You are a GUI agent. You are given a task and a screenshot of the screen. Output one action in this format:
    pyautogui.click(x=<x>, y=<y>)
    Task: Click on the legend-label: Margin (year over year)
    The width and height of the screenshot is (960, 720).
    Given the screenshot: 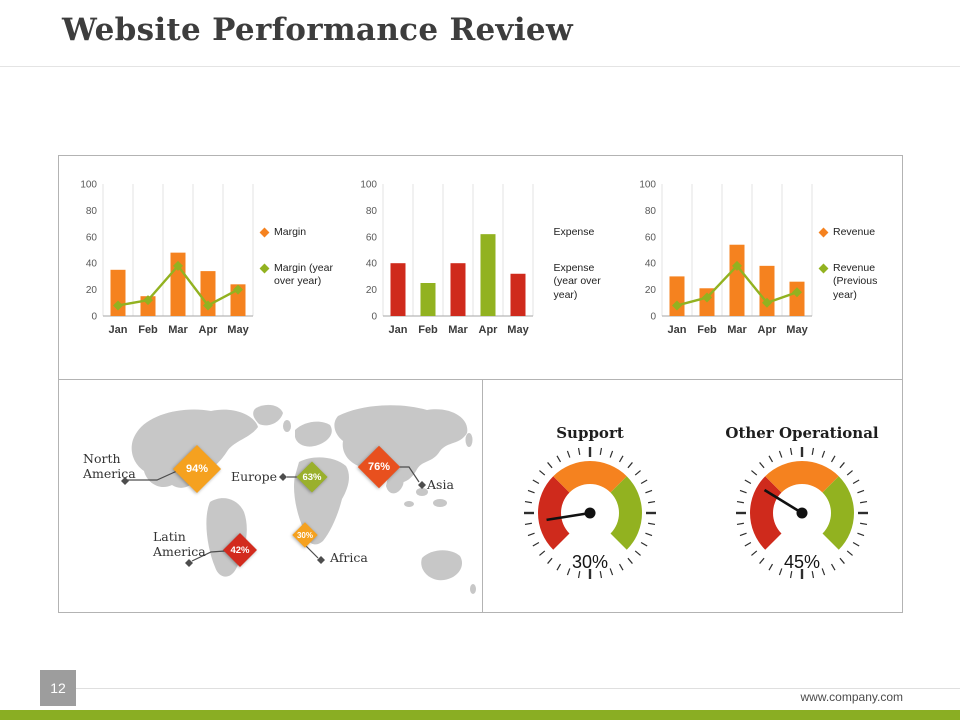 What is the action you would take?
    pyautogui.click(x=303, y=274)
    